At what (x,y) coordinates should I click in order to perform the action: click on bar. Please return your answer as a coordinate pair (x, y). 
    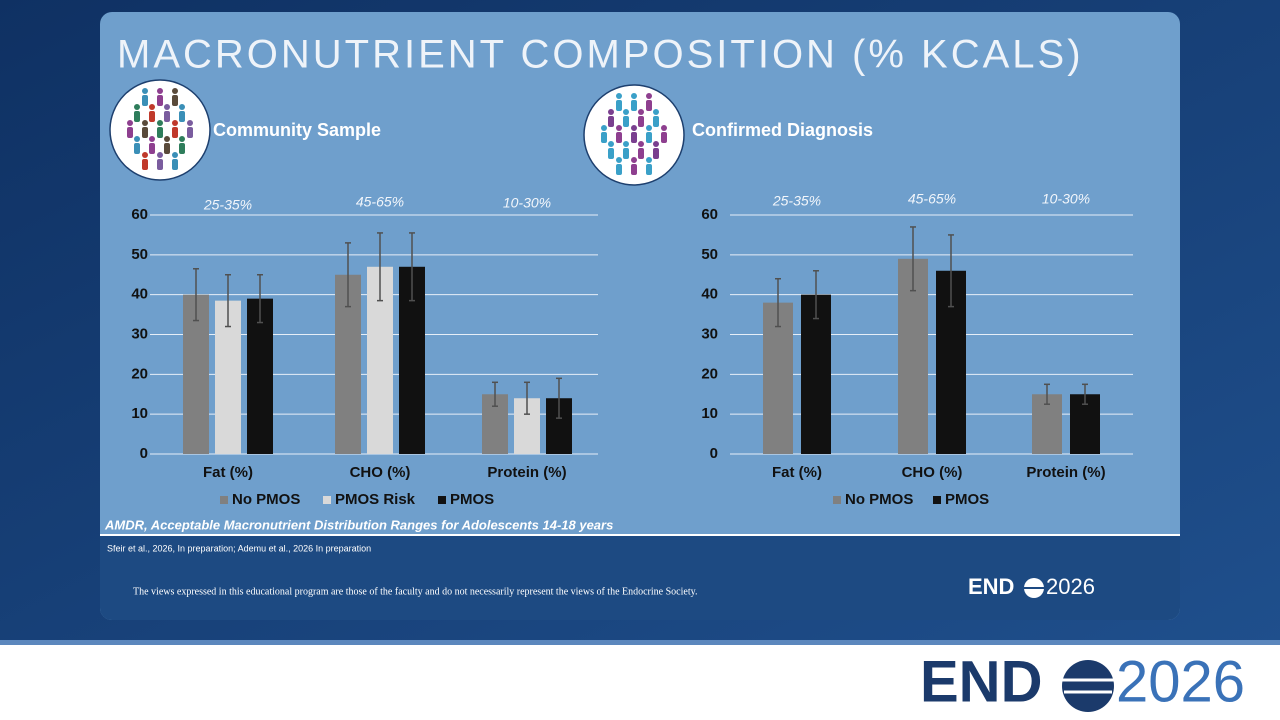
    Looking at the image, I should click on (260, 376).